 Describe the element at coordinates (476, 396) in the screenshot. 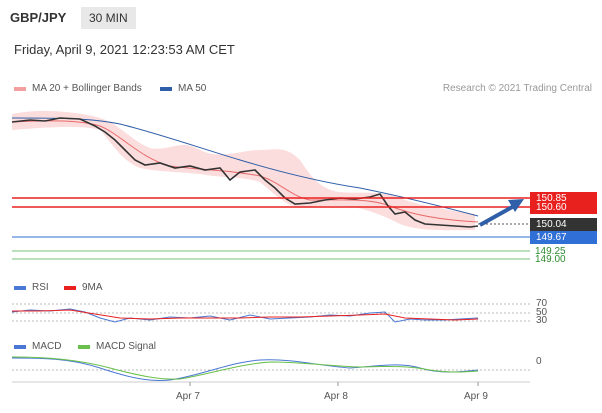

I see `x-label-apr9: Apr 9` at that location.